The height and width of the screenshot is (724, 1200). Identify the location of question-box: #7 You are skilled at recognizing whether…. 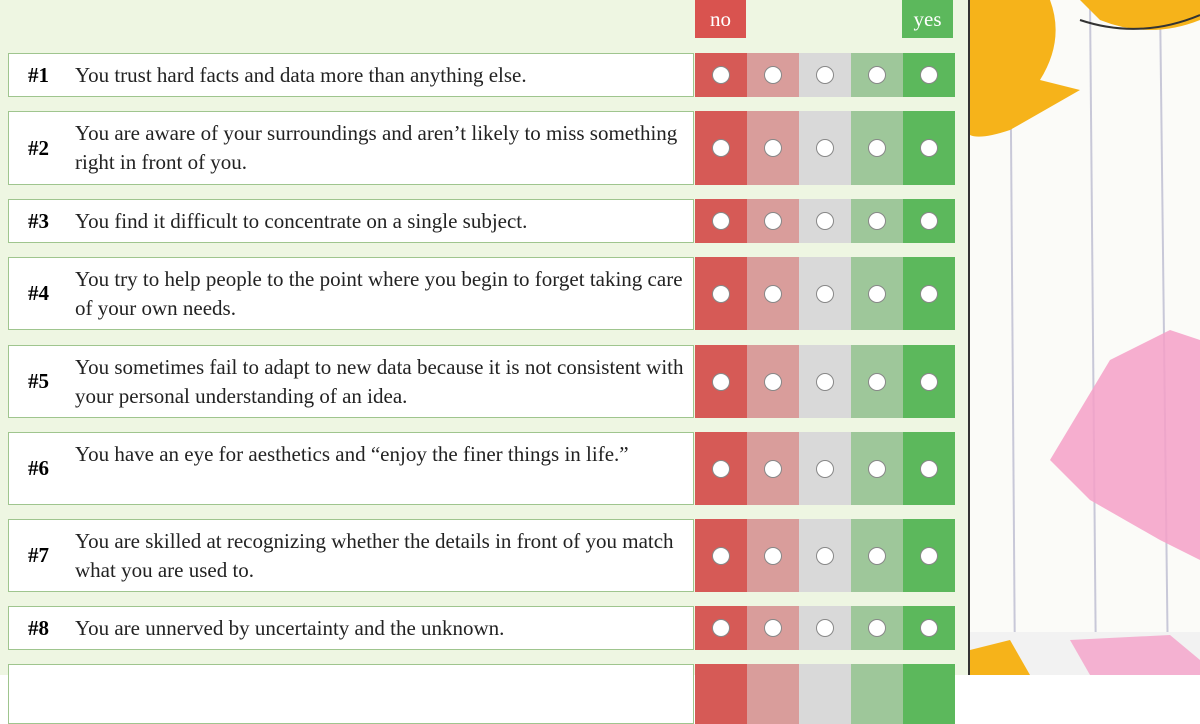
(351, 555).